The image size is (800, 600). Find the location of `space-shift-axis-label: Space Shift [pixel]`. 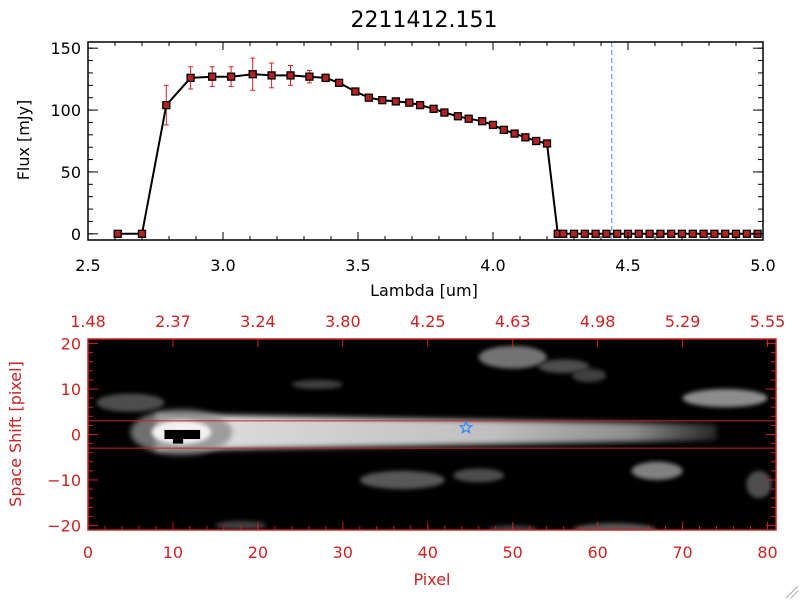

space-shift-axis-label: Space Shift [pixel] is located at coordinates (15, 434).